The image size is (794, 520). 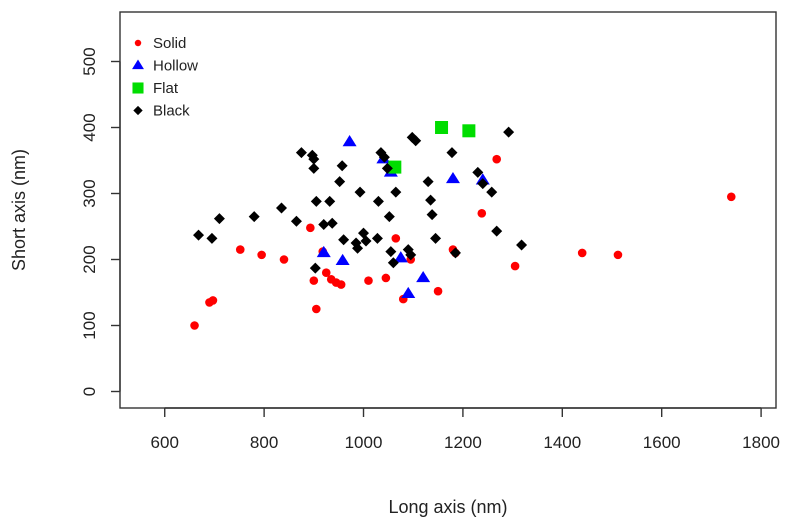 What do you see at coordinates (89, 391) in the screenshot?
I see `y-tick-label: 0` at bounding box center [89, 391].